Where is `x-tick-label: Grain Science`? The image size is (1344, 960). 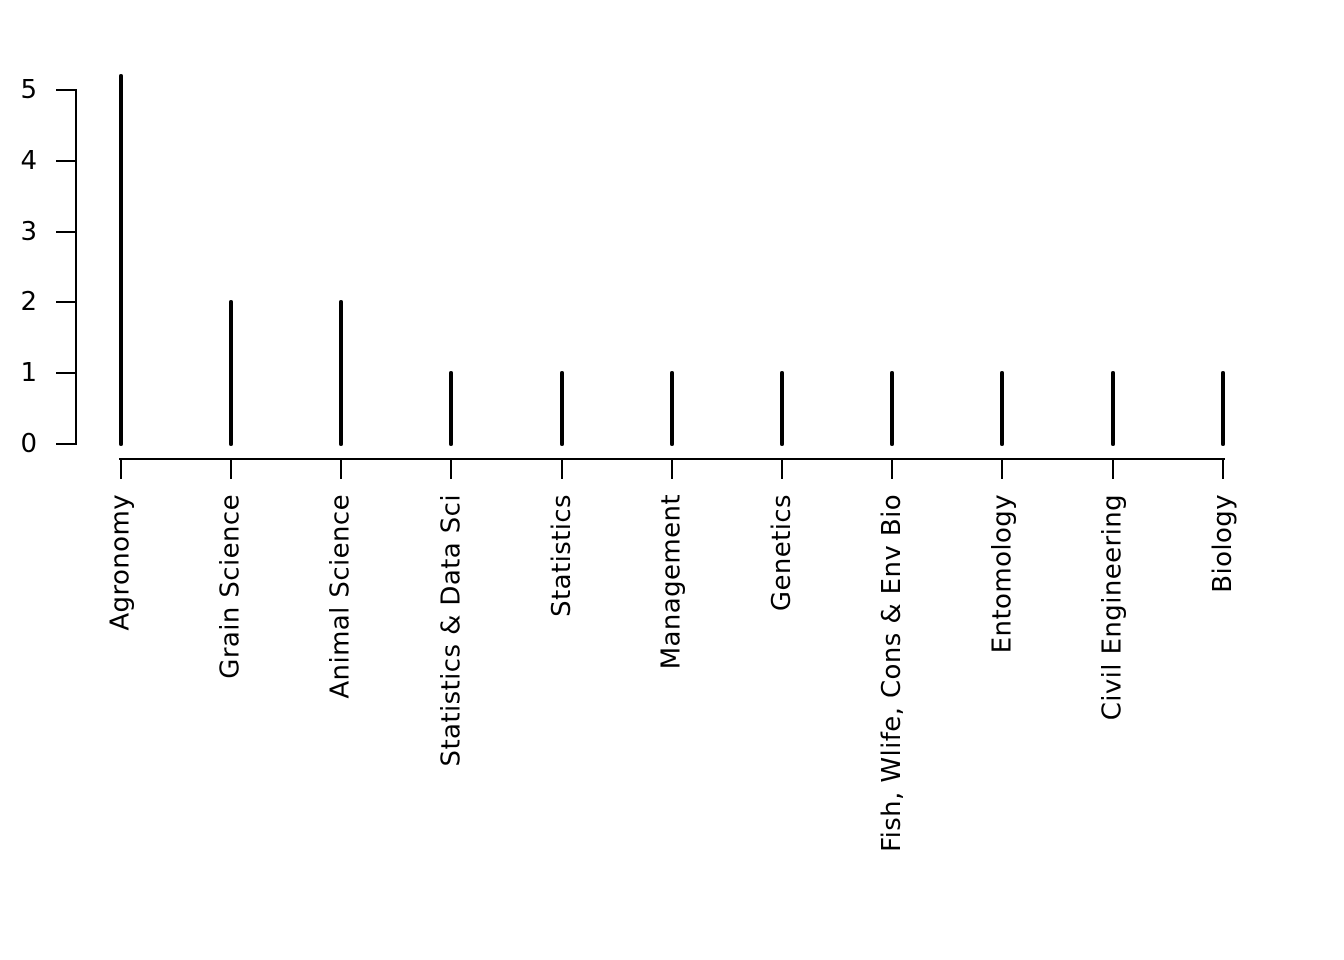
x-tick-label: Grain Science is located at coordinates (230, 586).